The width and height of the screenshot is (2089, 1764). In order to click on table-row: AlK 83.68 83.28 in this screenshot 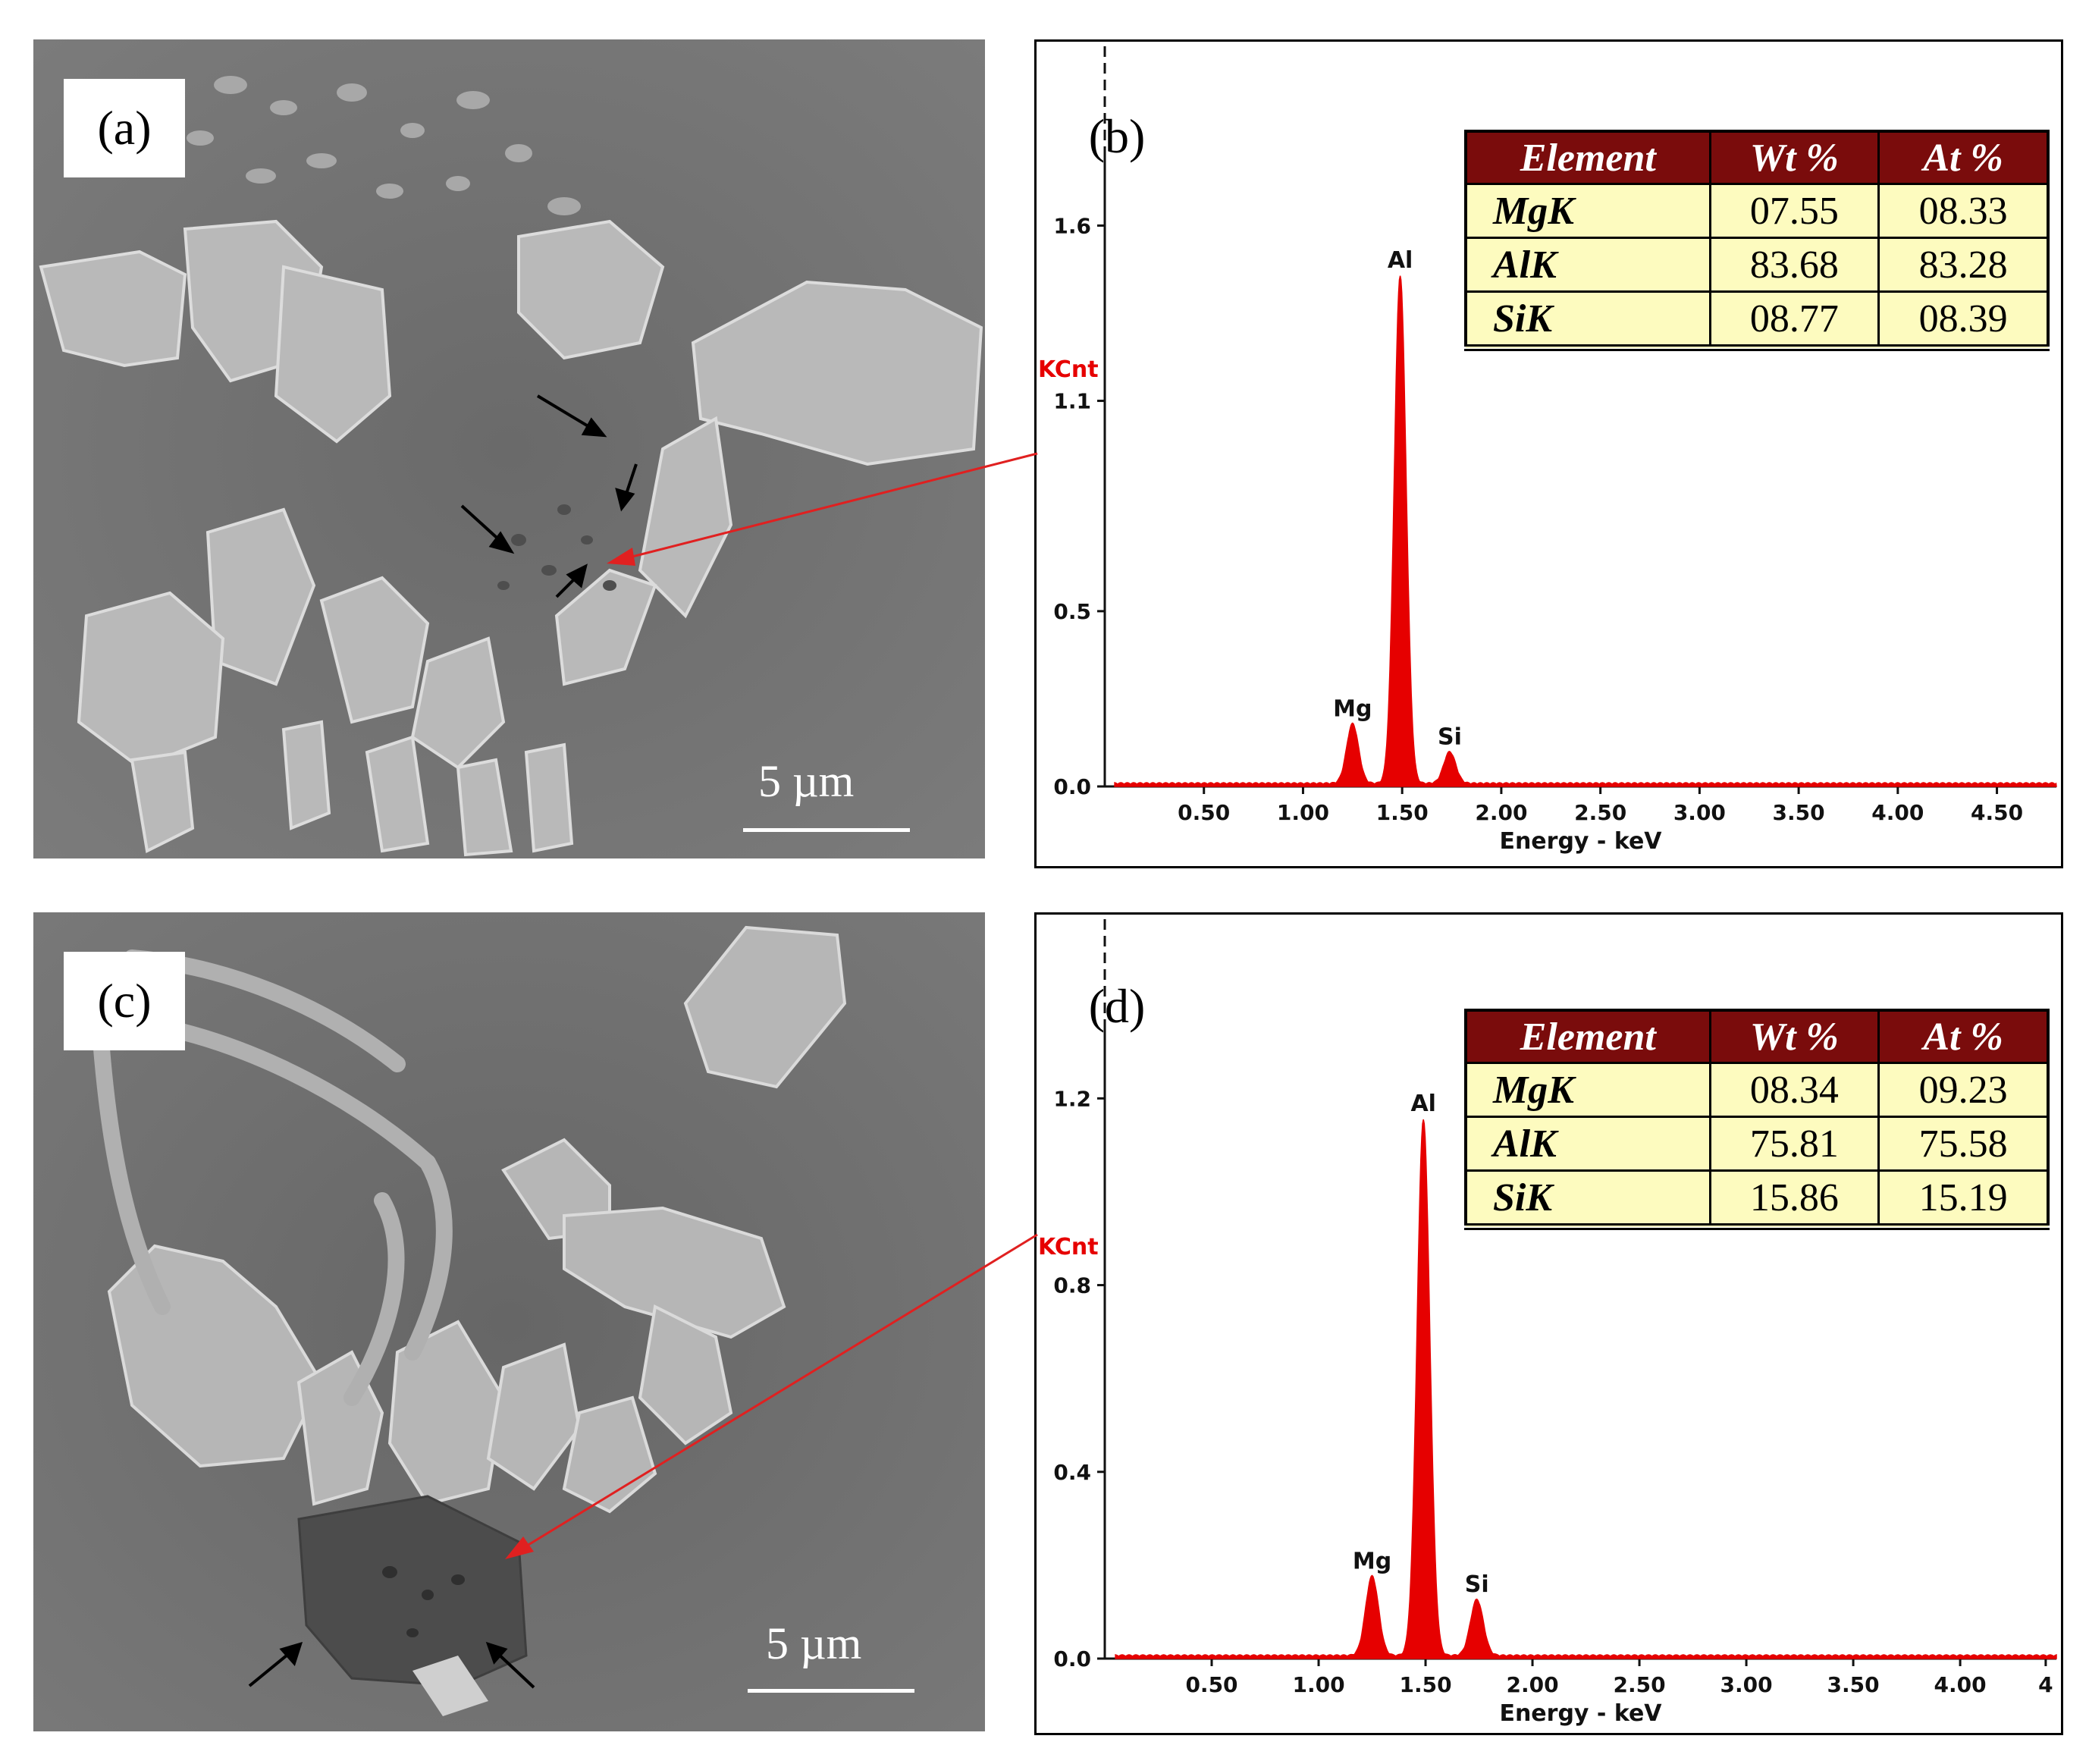, I will do `click(1757, 265)`.